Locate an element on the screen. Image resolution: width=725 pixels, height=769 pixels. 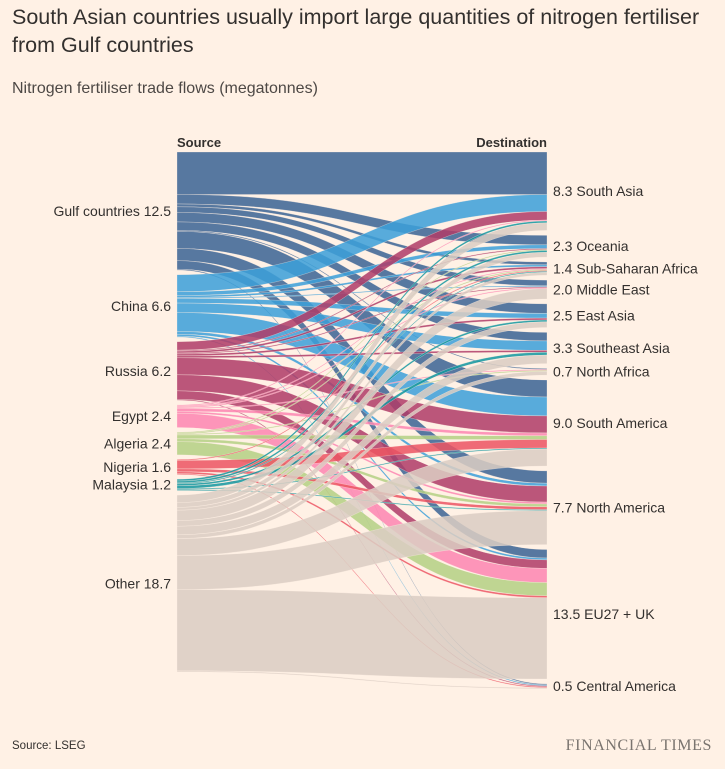
destination-column-header: Destination is located at coordinates (511, 142).